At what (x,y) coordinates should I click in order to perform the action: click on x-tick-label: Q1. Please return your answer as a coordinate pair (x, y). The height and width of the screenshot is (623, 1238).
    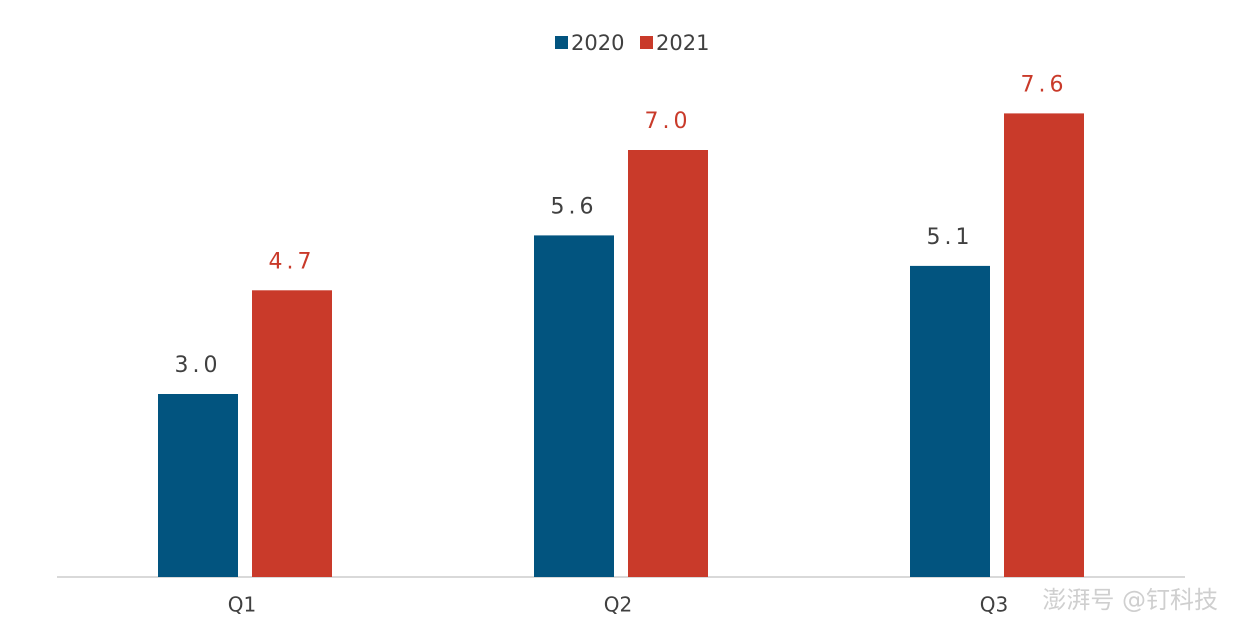
    Looking at the image, I should click on (242, 605).